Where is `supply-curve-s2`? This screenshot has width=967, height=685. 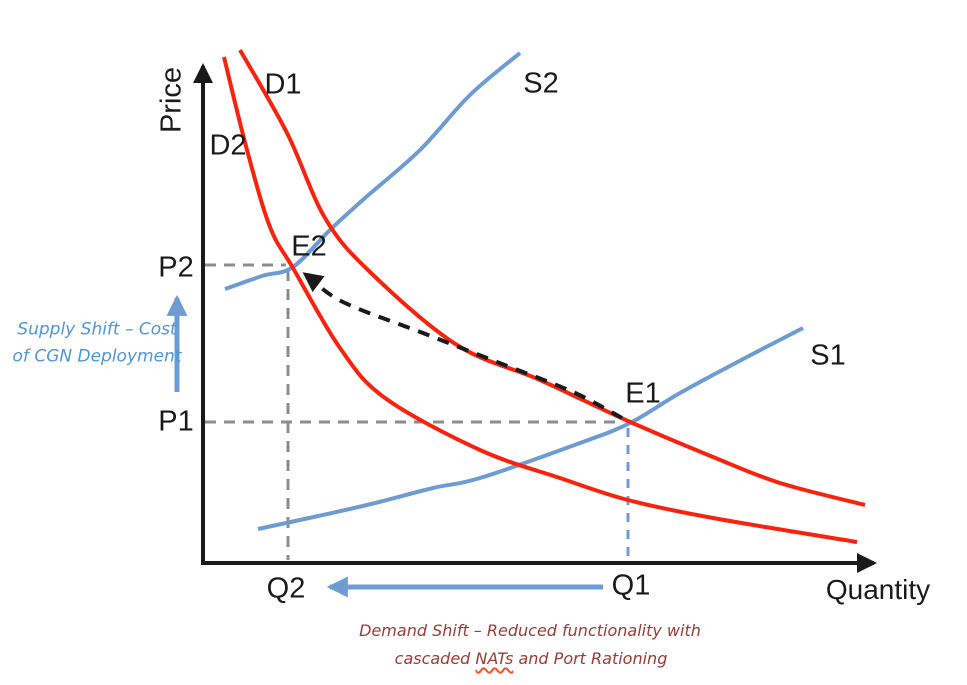 supply-curve-s2 is located at coordinates (373, 171).